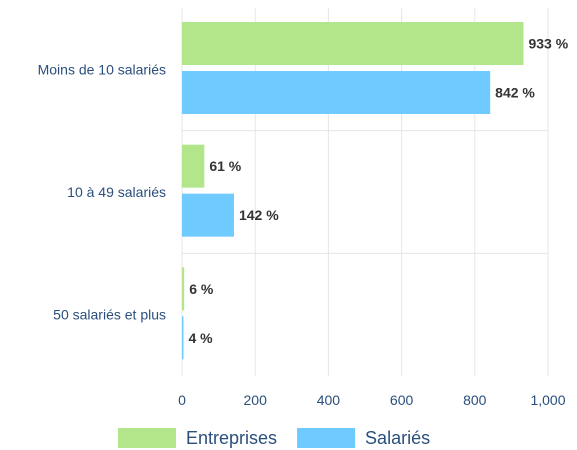 The image size is (577, 450). Describe the element at coordinates (200, 338) in the screenshot. I see `bar-data-label: 4 %` at that location.